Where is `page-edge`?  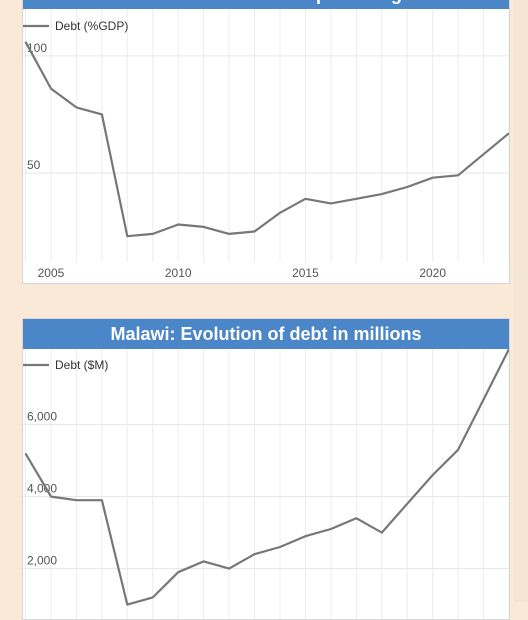
page-edge is located at coordinates (521, 301).